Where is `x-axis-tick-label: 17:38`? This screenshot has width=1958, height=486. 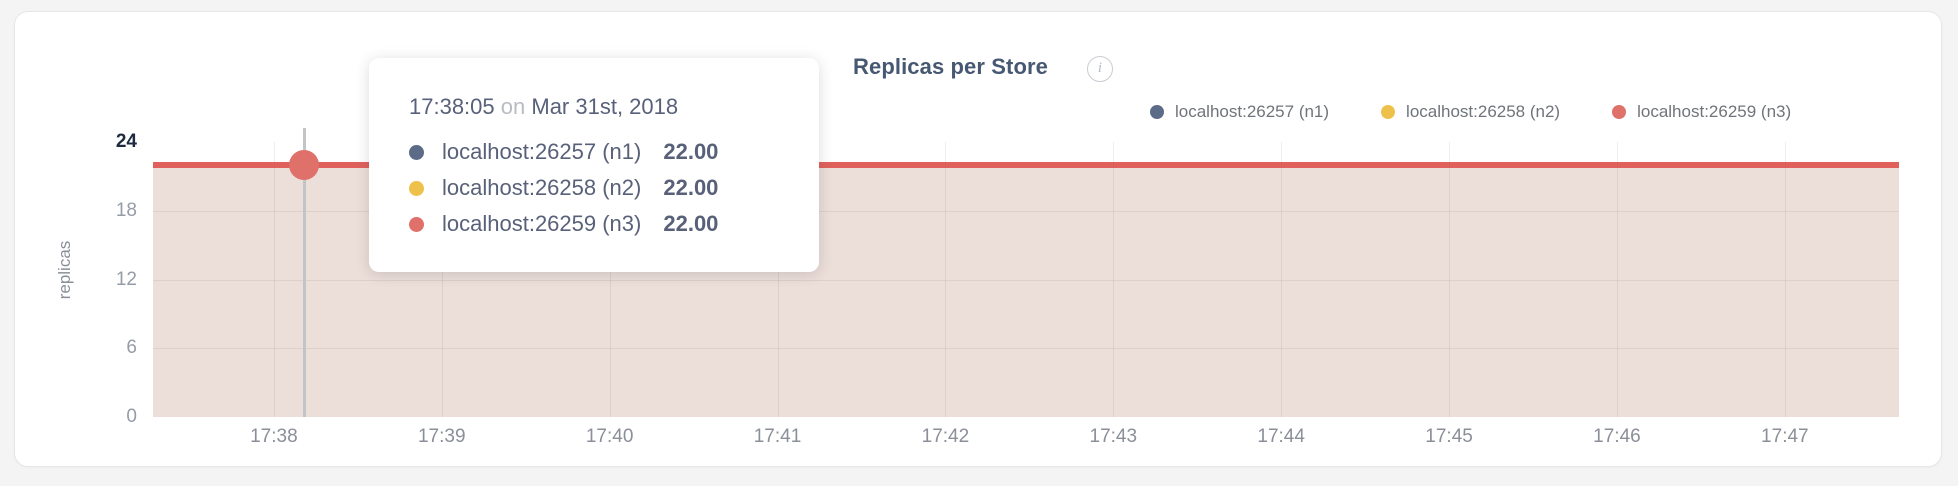 x-axis-tick-label: 17:38 is located at coordinates (274, 436).